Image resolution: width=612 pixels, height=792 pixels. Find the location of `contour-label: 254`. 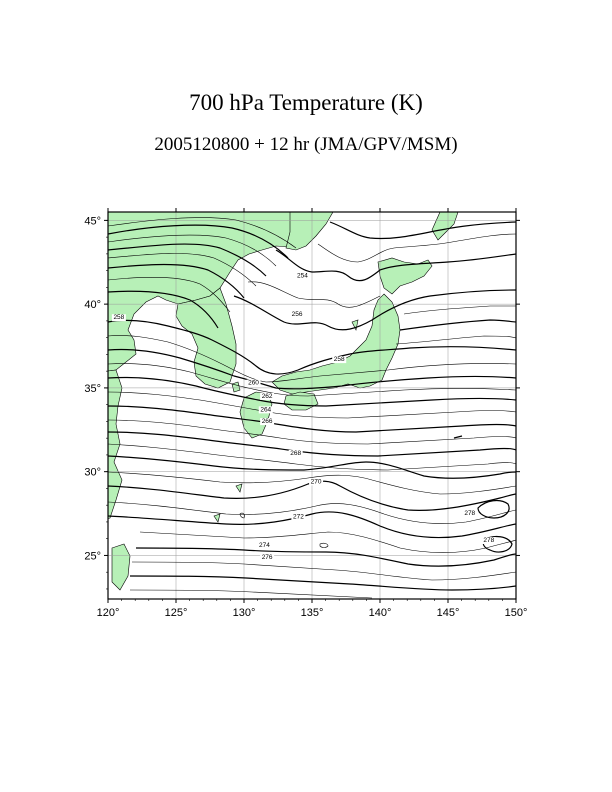

contour-label: 254 is located at coordinates (302, 275).